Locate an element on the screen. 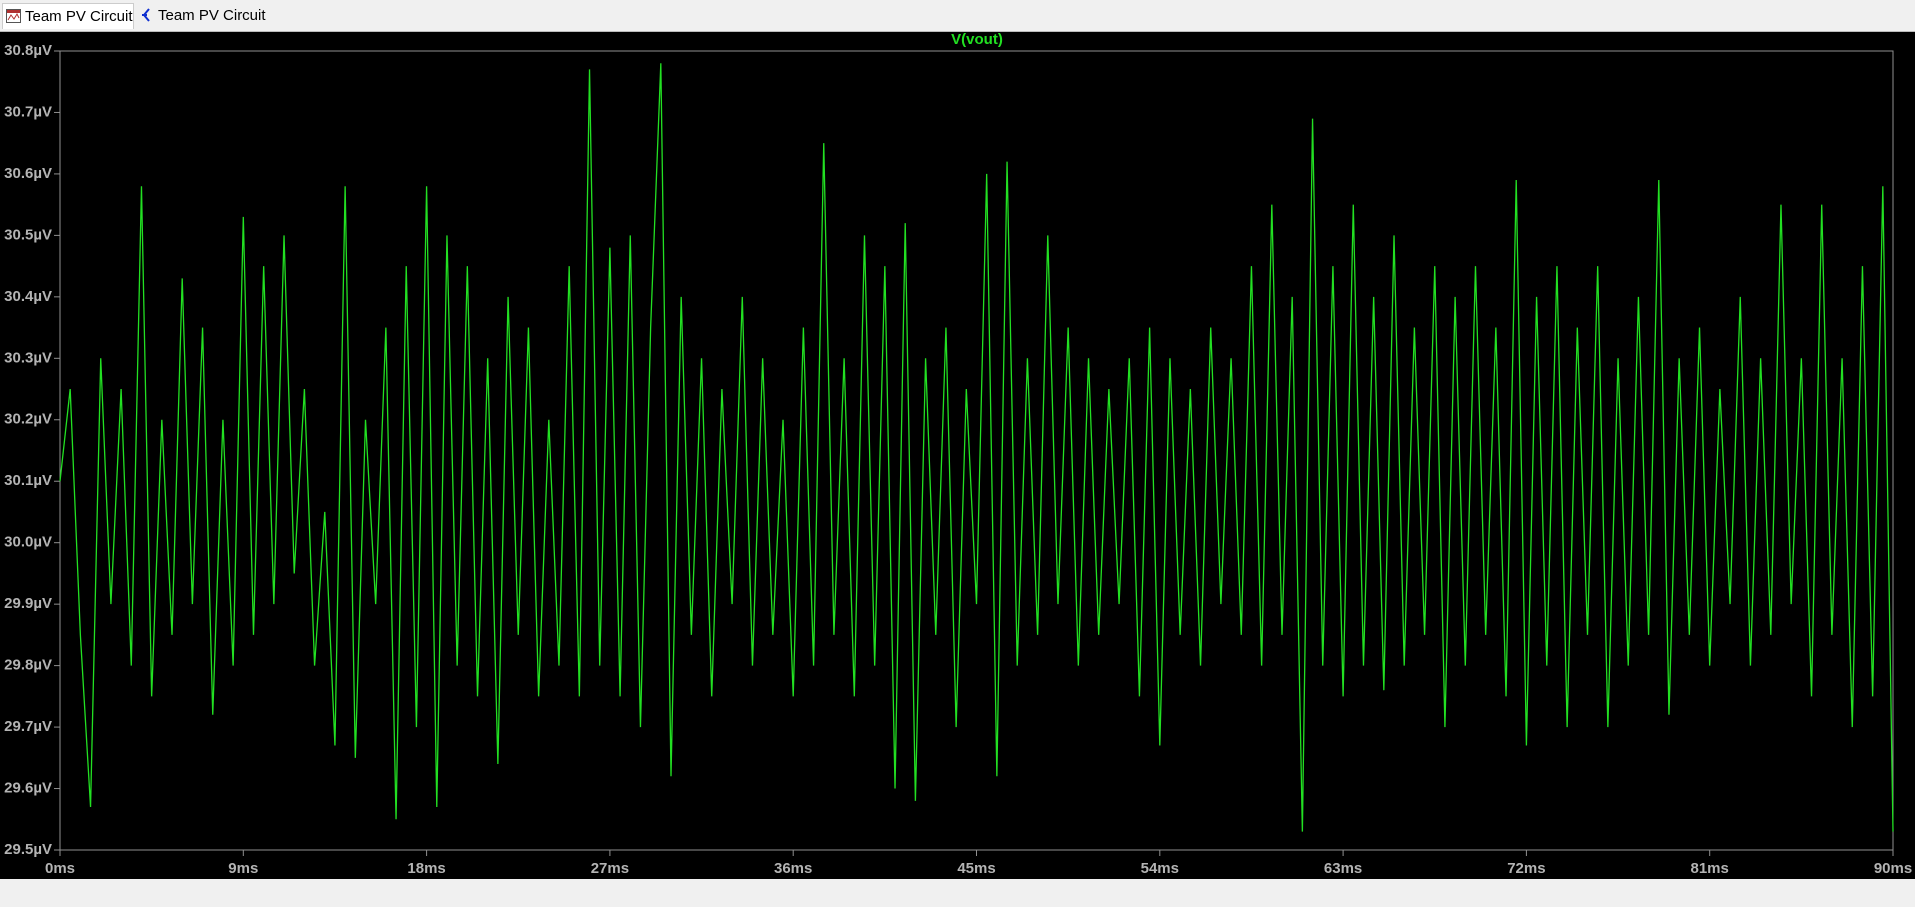 This screenshot has height=907, width=1915. x-tick-label: 45ms is located at coordinates (976, 868).